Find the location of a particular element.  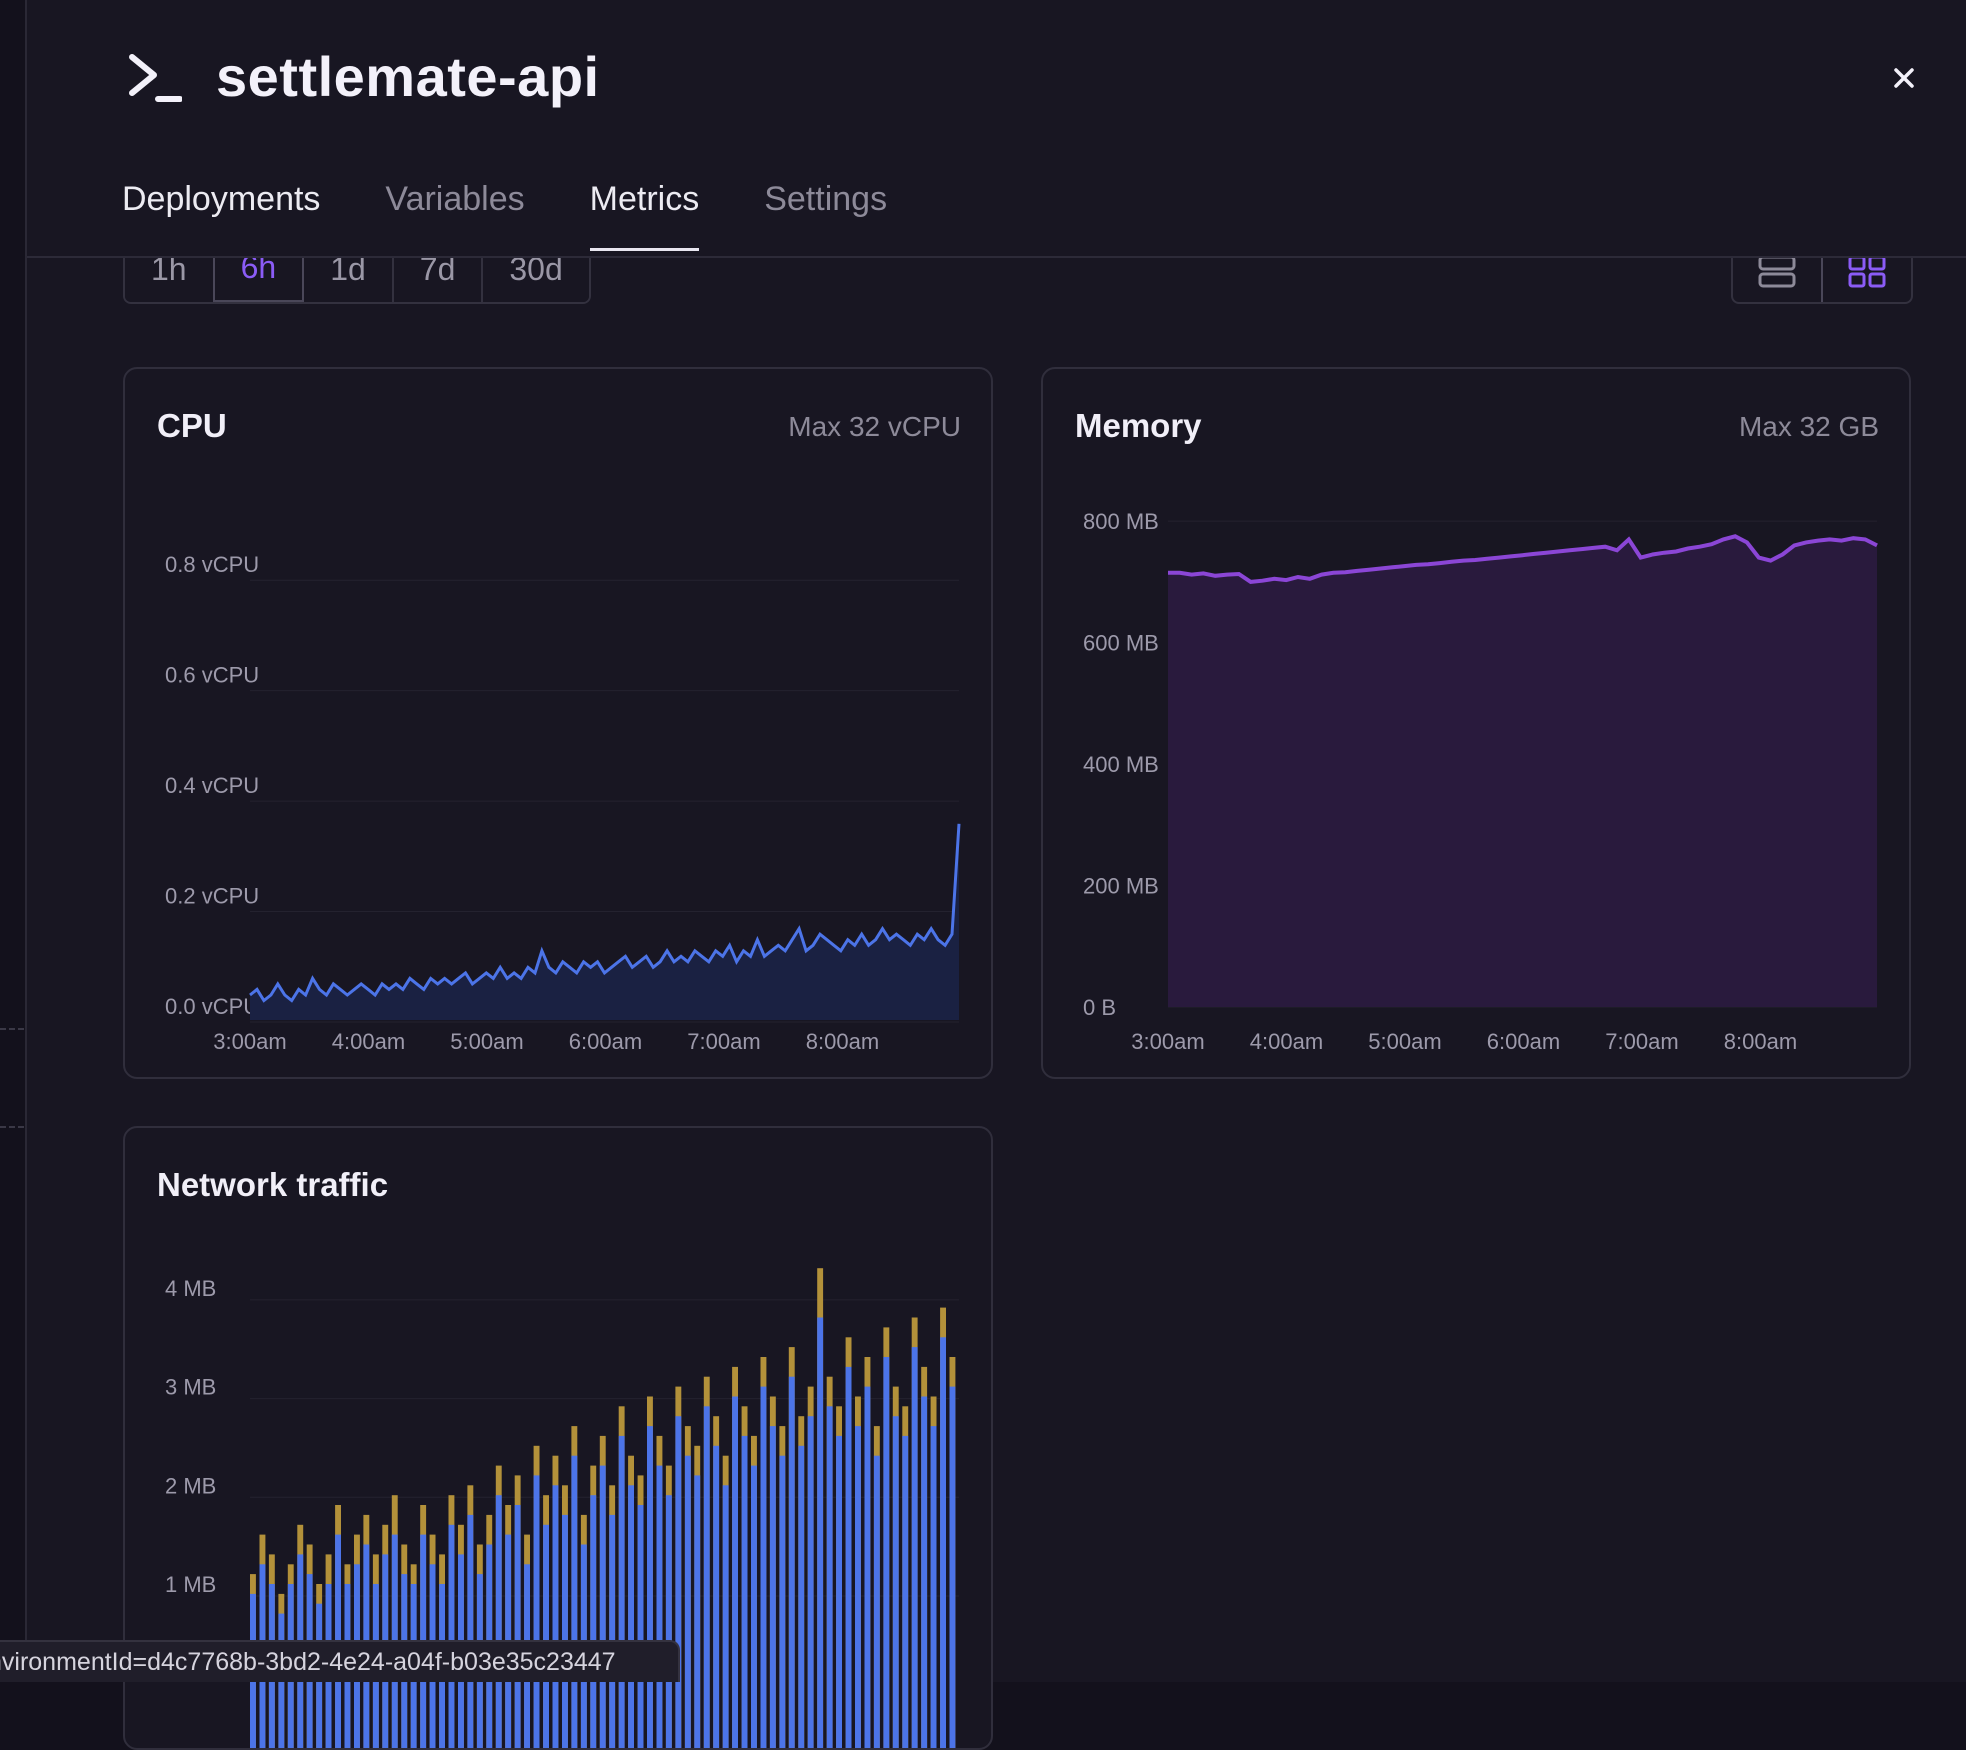

service-title: settlemate-api is located at coordinates (408, 76).